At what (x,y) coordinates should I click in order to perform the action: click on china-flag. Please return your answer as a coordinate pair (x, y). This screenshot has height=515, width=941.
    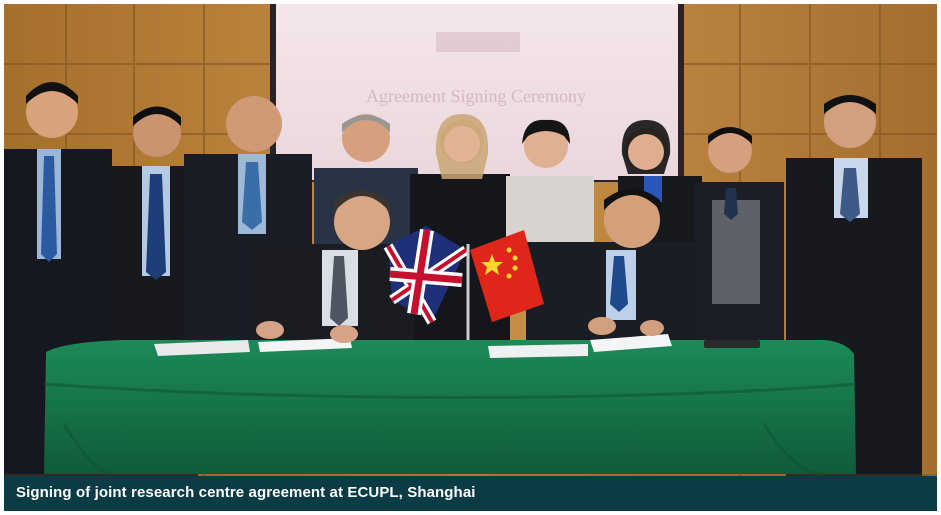
    Looking at the image, I should click on (507, 276).